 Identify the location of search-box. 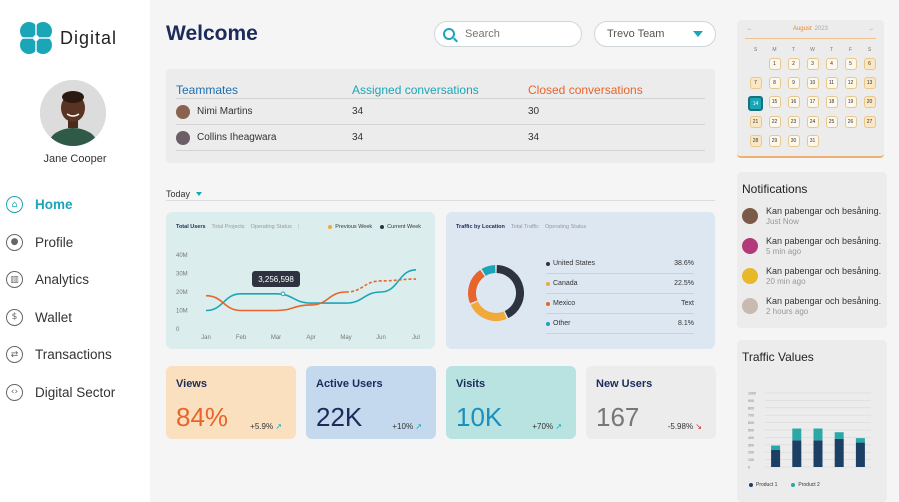
(508, 34).